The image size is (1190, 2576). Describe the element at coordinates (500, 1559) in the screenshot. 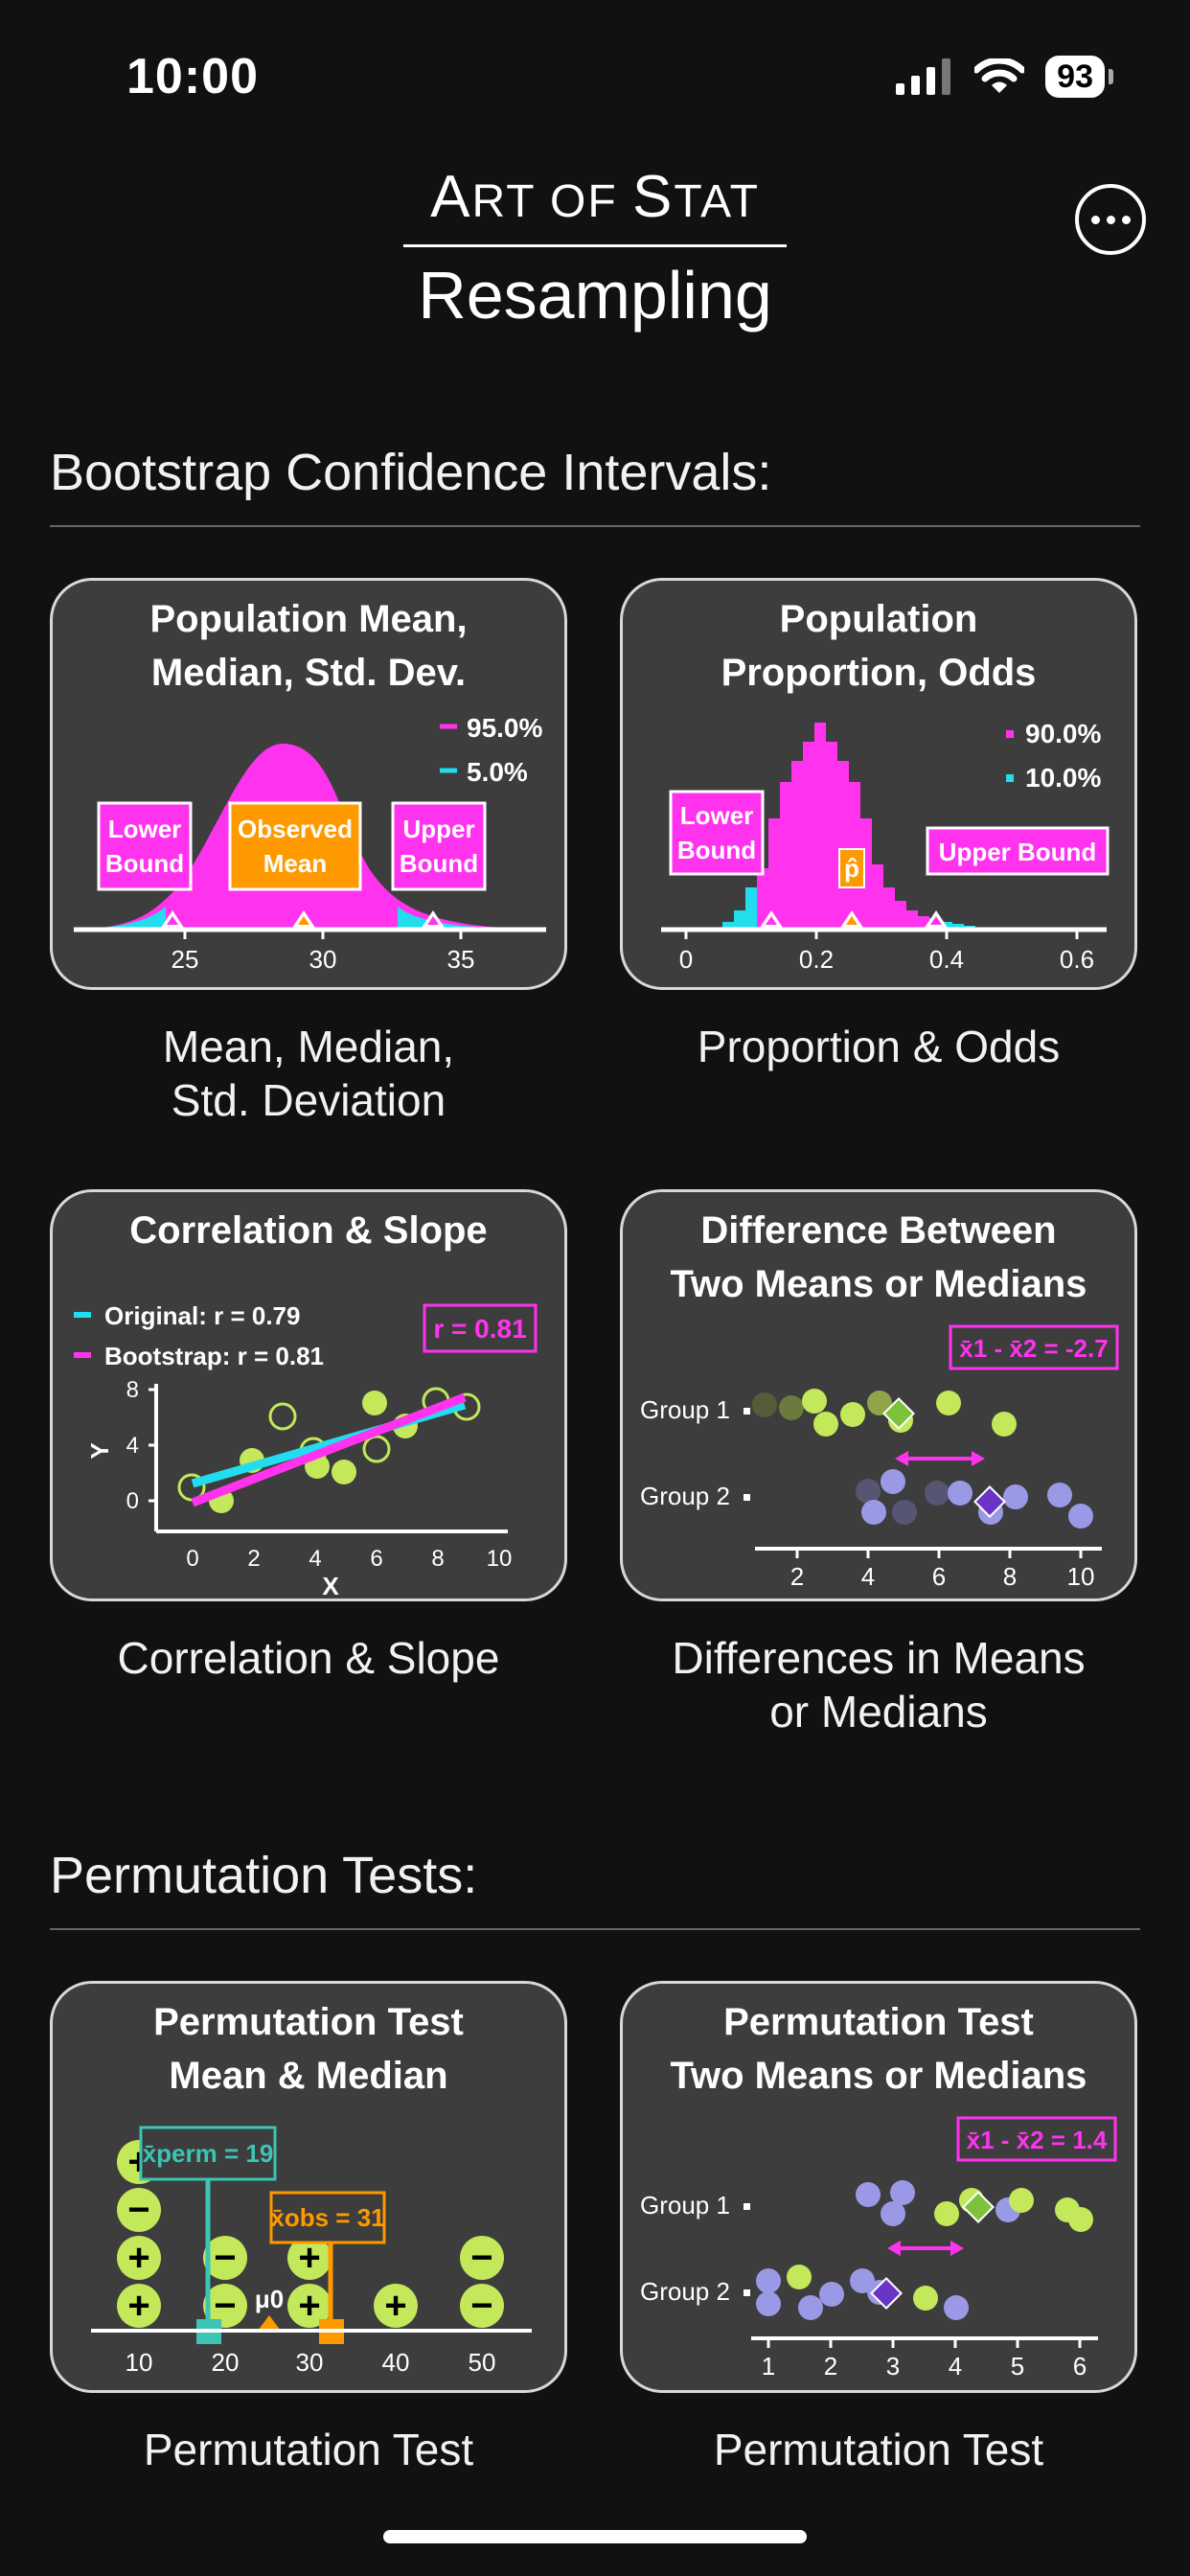

I see `x-tick: 10` at that location.